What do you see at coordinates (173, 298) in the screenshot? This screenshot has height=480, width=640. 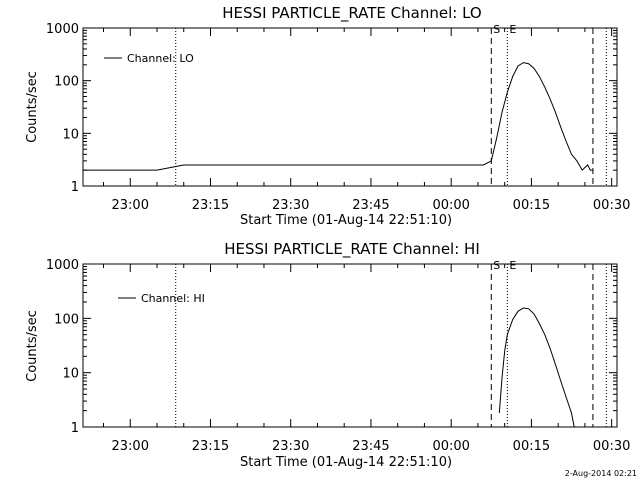 I see `legend-entry: Channel: HI` at bounding box center [173, 298].